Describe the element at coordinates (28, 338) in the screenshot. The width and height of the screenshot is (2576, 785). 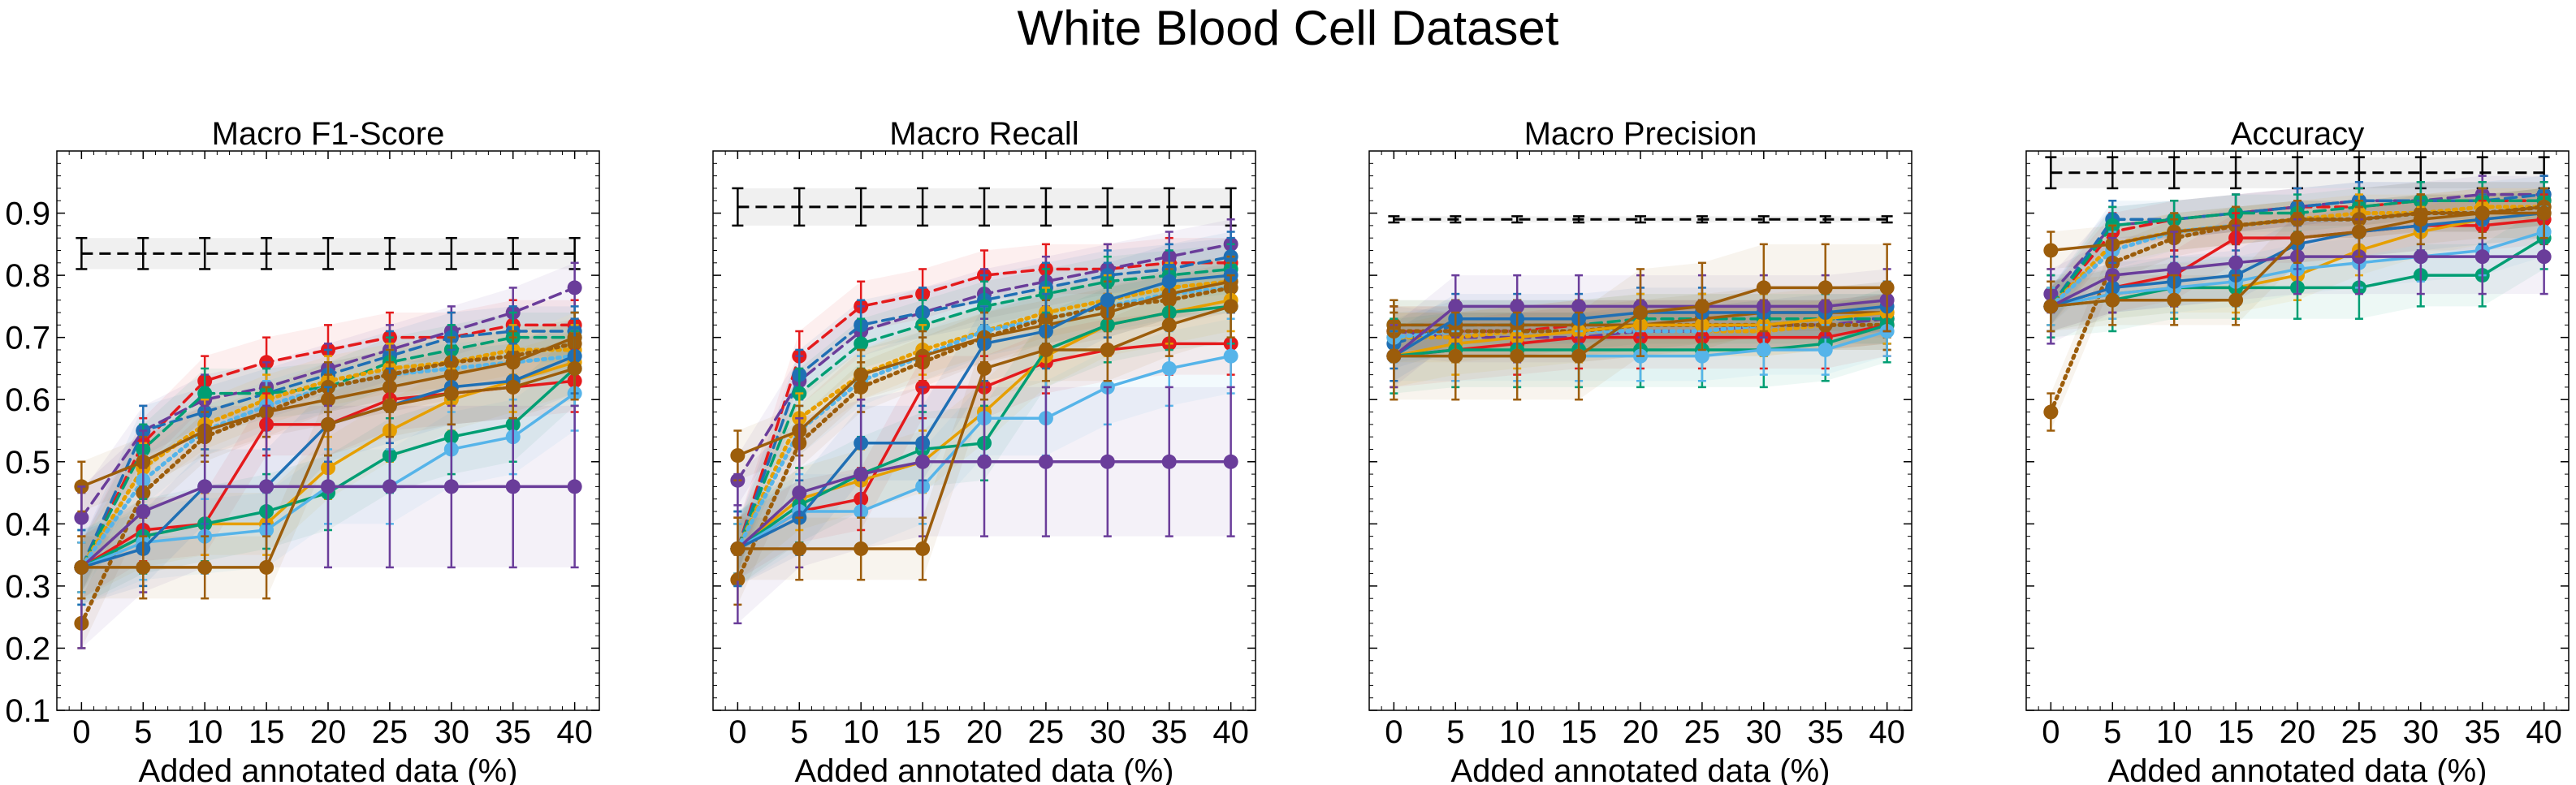
I see `y-tick-label: 0.7` at that location.